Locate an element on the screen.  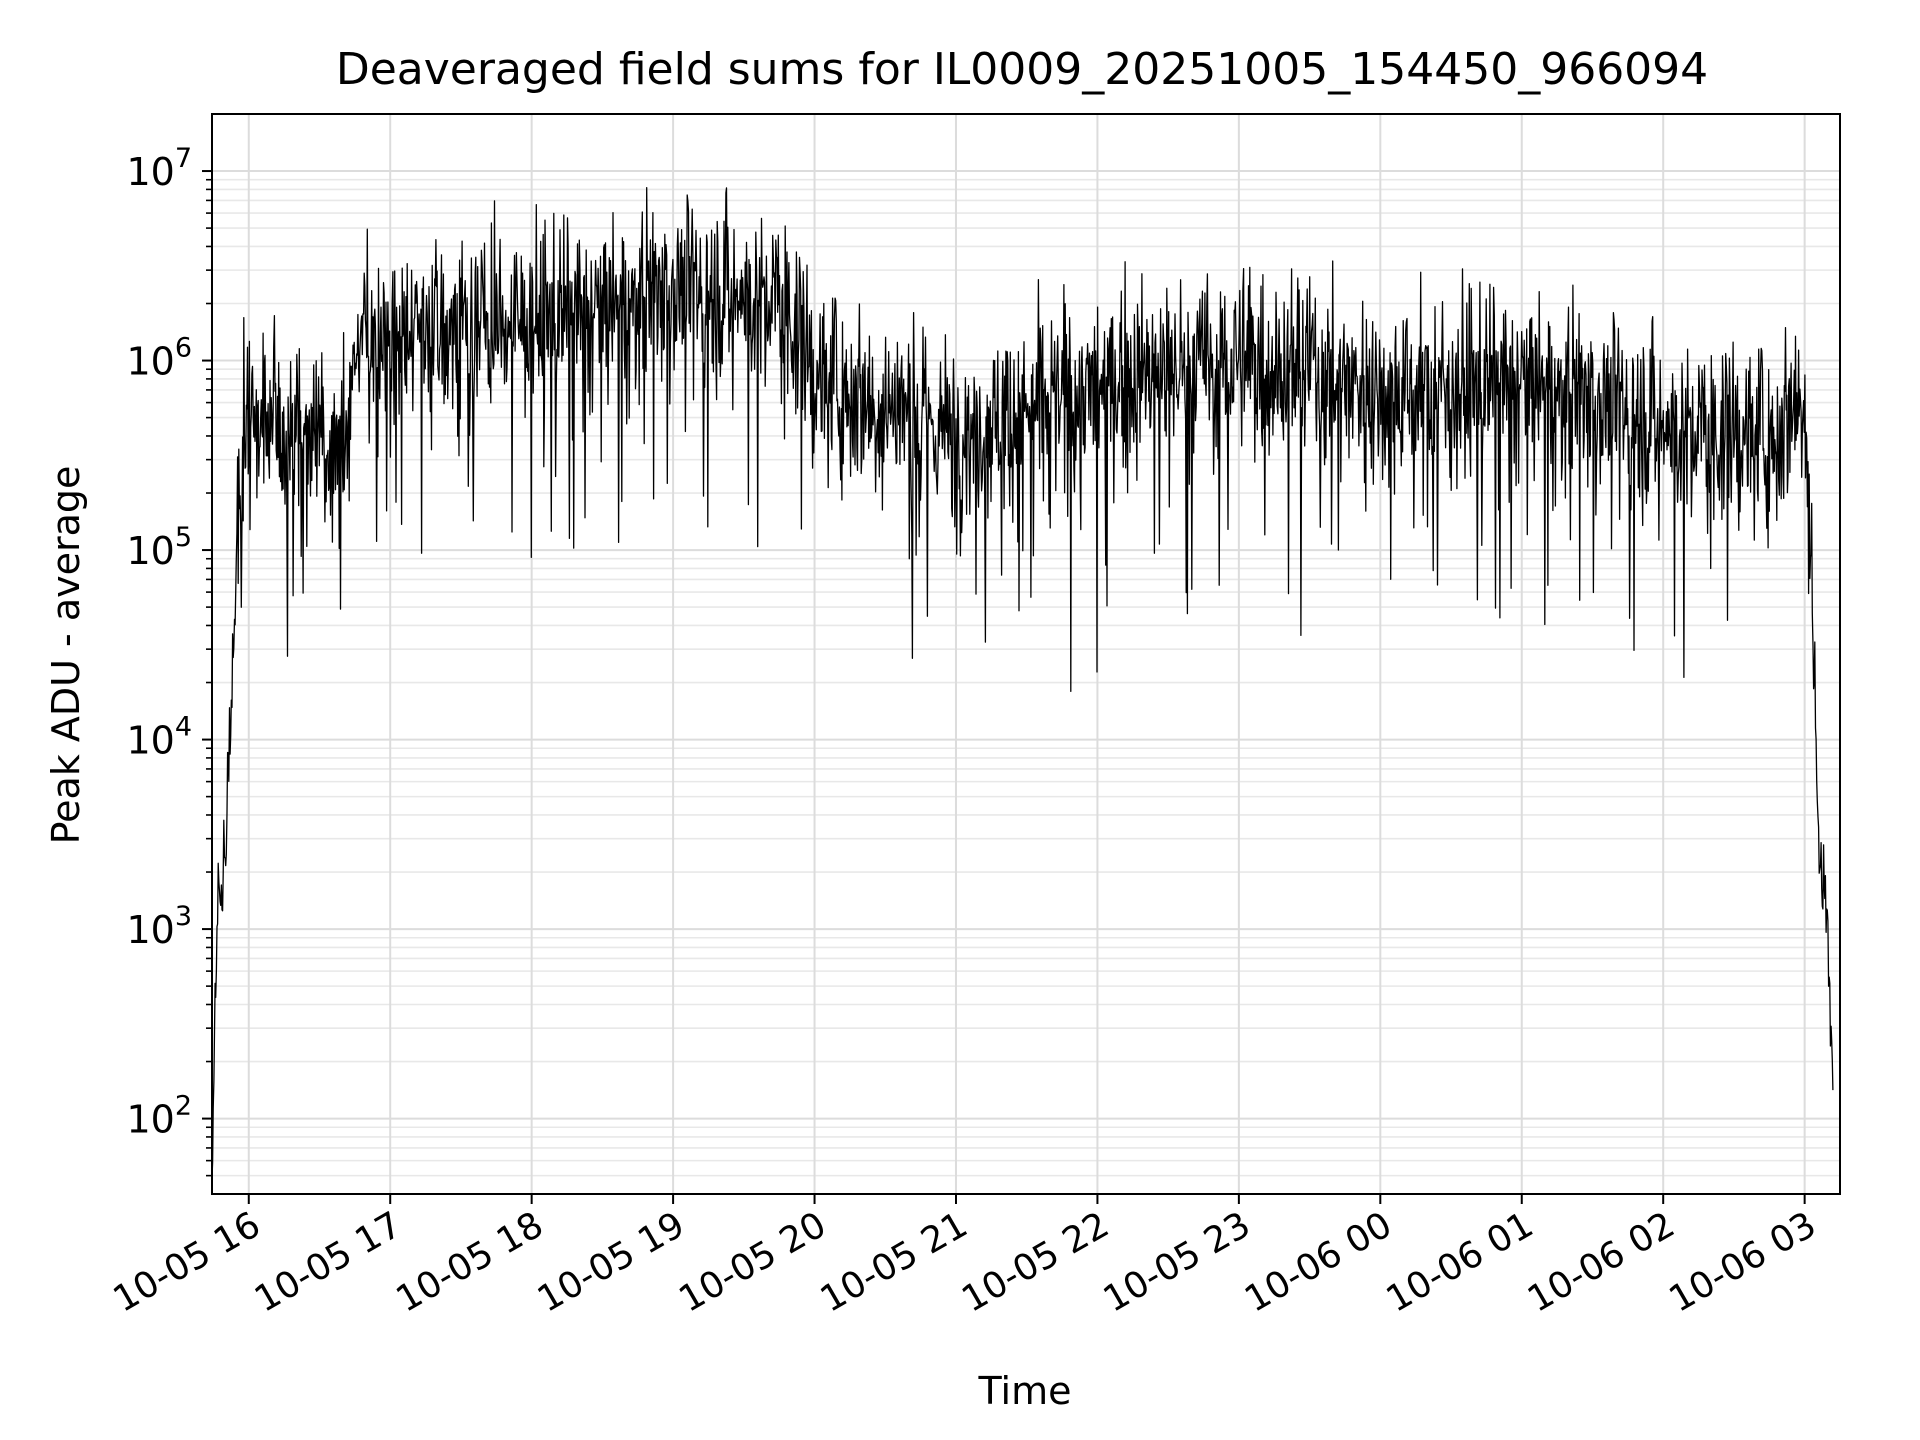
y-tick-label: 10⁴ is located at coordinates (159, 737).